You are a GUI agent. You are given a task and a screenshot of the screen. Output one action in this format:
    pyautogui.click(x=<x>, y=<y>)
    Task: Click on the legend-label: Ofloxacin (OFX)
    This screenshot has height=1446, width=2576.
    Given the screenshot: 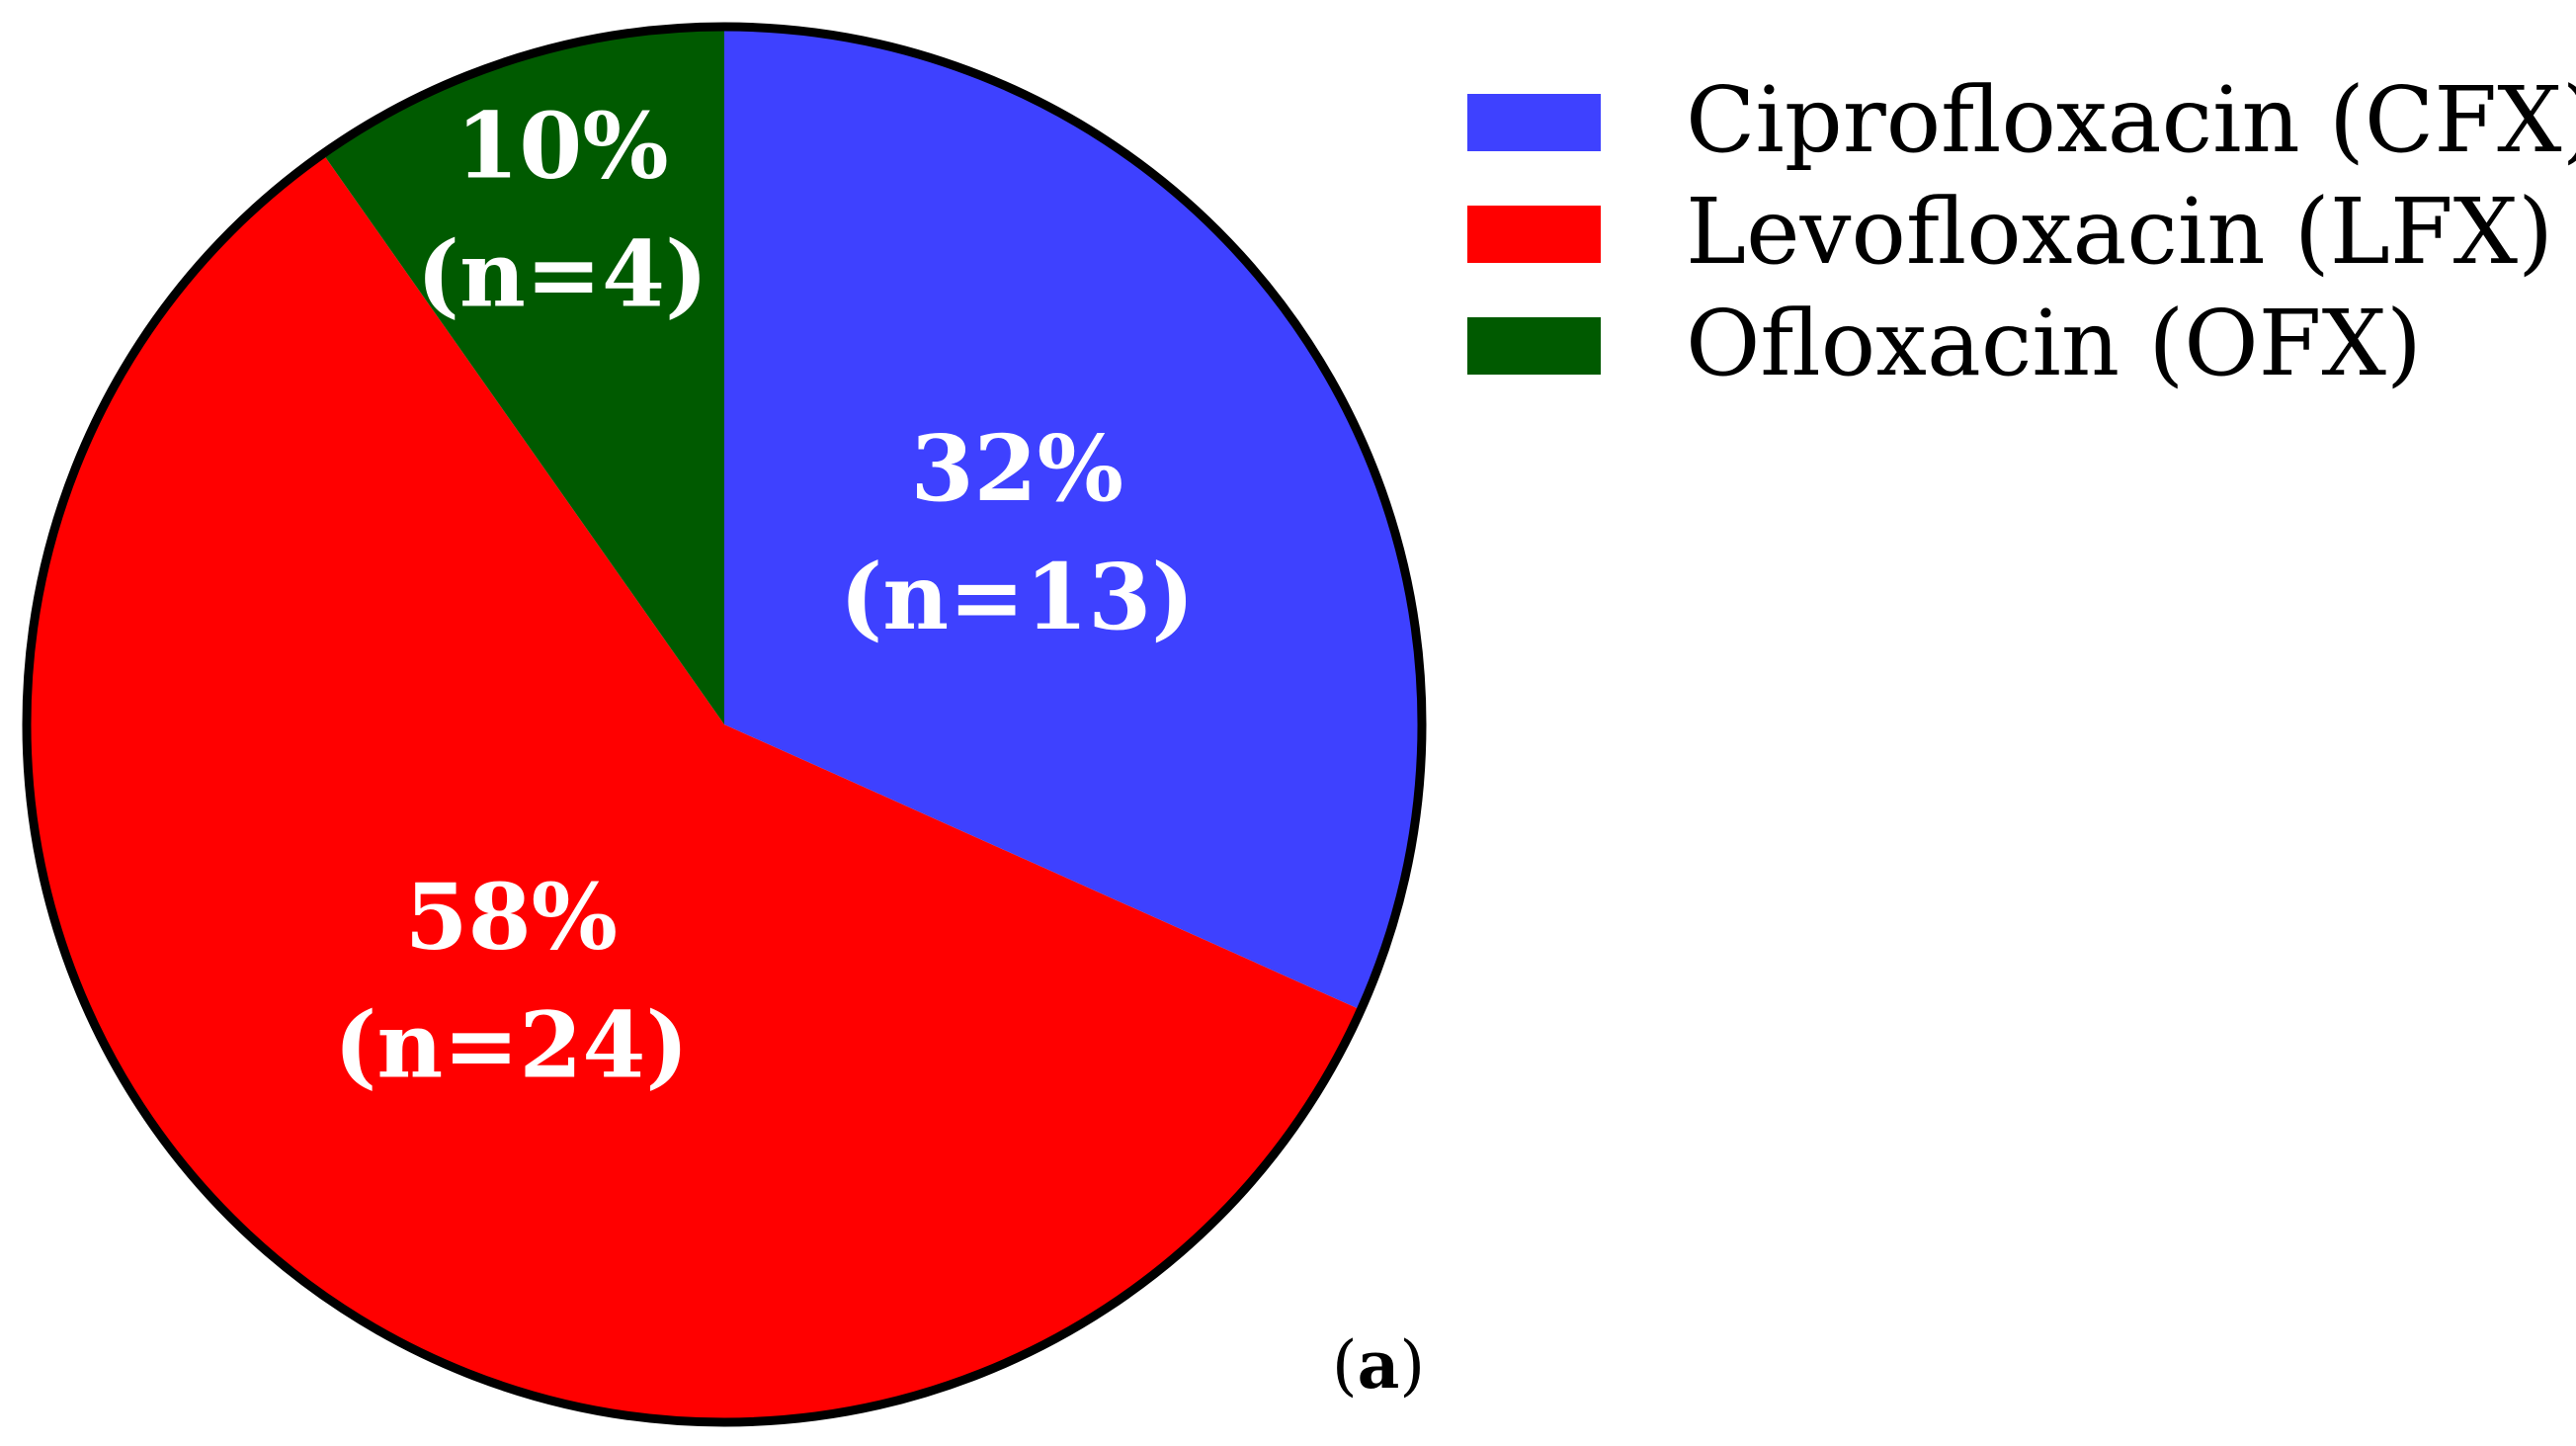 What is the action you would take?
    pyautogui.click(x=2054, y=343)
    